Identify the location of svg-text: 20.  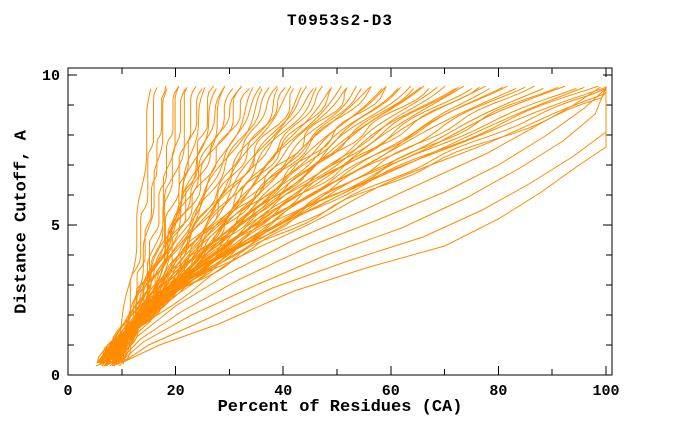
(176, 391).